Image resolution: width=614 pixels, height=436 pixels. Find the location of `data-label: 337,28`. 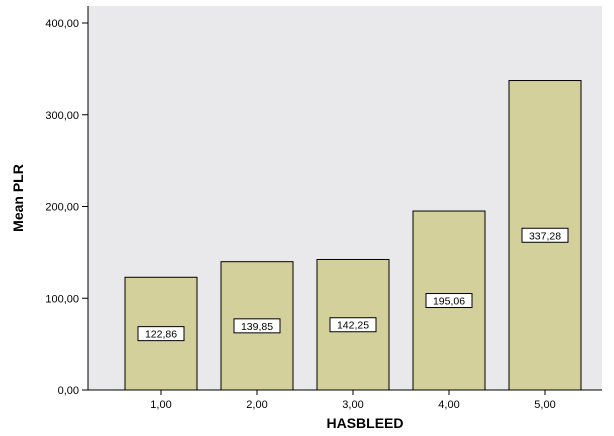

data-label: 337,28 is located at coordinates (545, 236).